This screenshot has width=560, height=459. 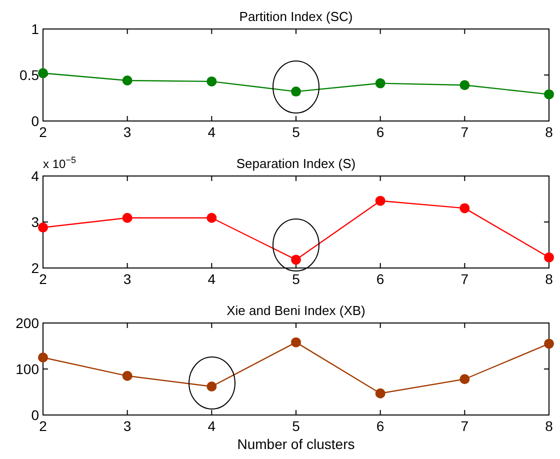 I want to click on y-tick-label: 3, so click(x=35, y=222).